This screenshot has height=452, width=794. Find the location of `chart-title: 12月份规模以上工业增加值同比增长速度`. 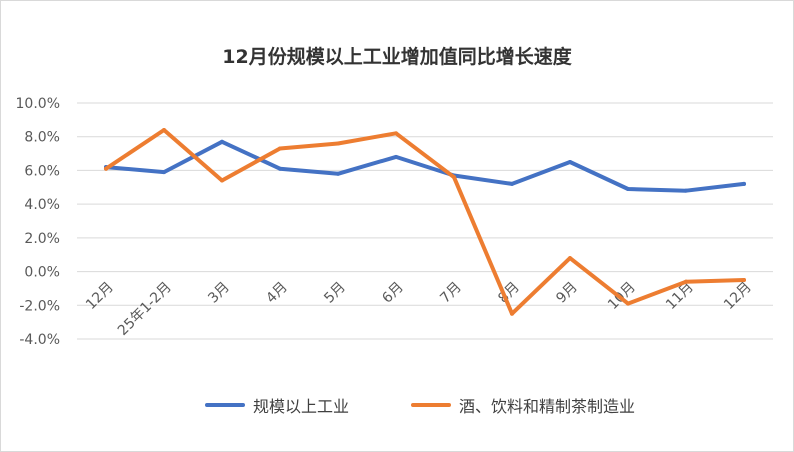

chart-title: 12月份规模以上工业增加值同比增长速度 is located at coordinates (397, 57).